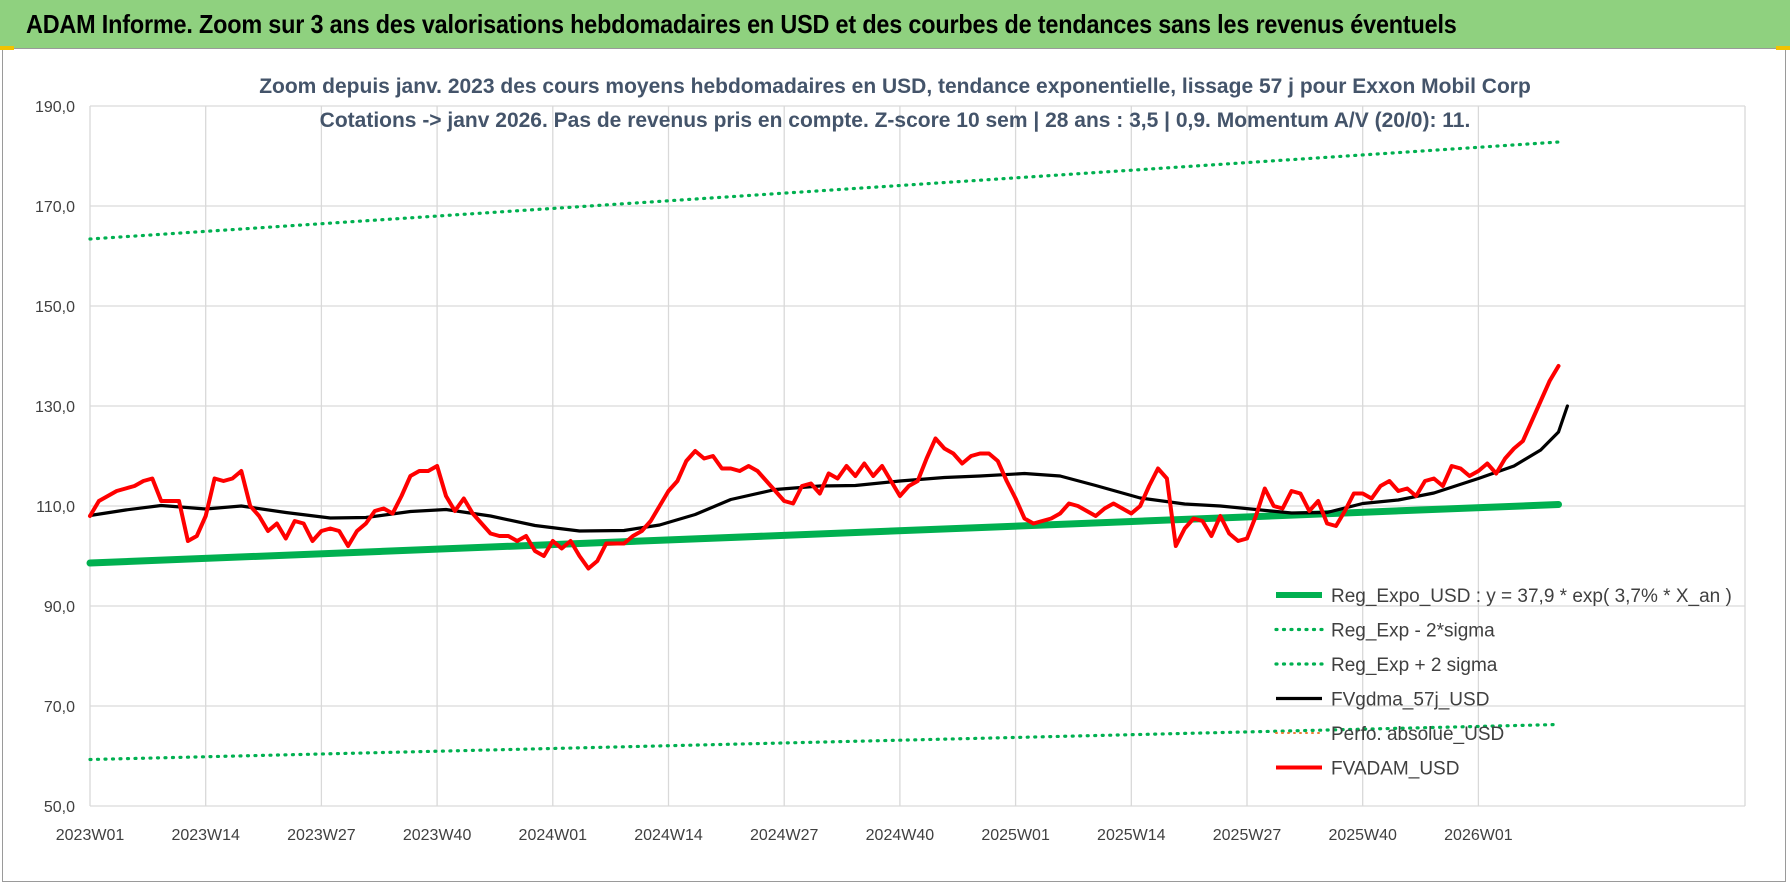 Image resolution: width=1790 pixels, height=886 pixels. Describe the element at coordinates (1015, 835) in the screenshot. I see `x-tick-label: 2025W01` at that location.